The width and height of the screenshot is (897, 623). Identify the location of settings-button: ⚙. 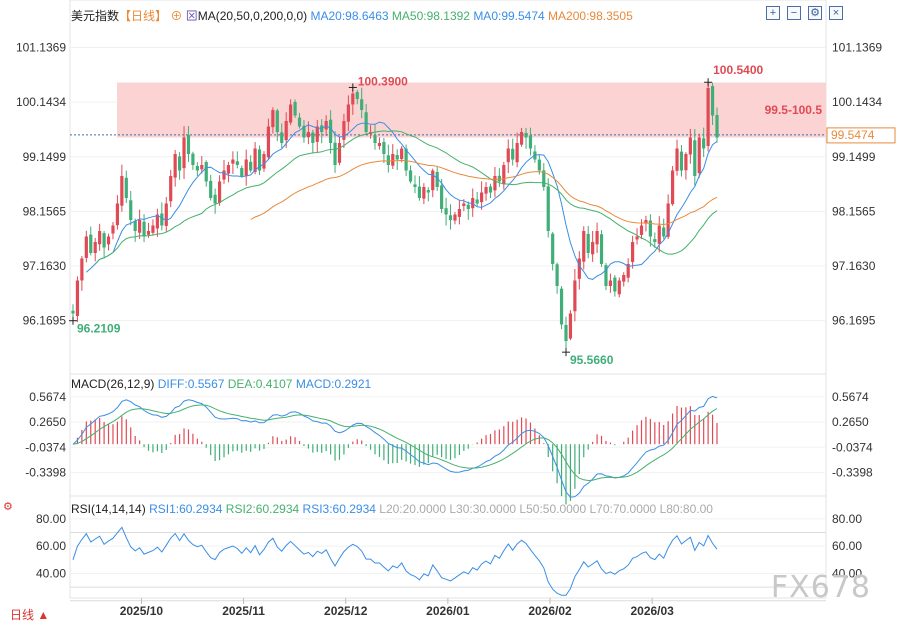
(815, 13).